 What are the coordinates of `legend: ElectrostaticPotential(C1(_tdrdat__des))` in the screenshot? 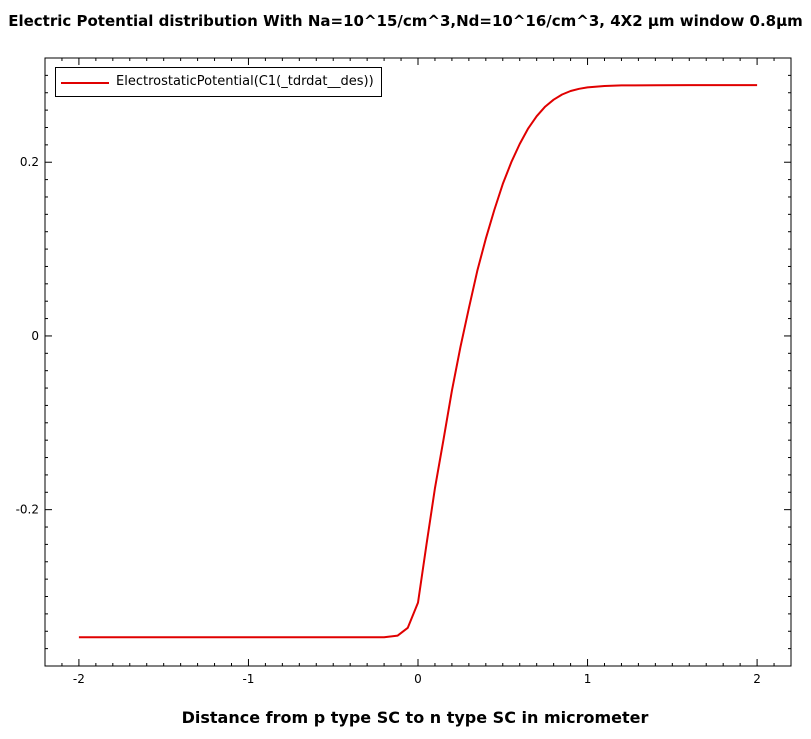 It's located at (218, 82).